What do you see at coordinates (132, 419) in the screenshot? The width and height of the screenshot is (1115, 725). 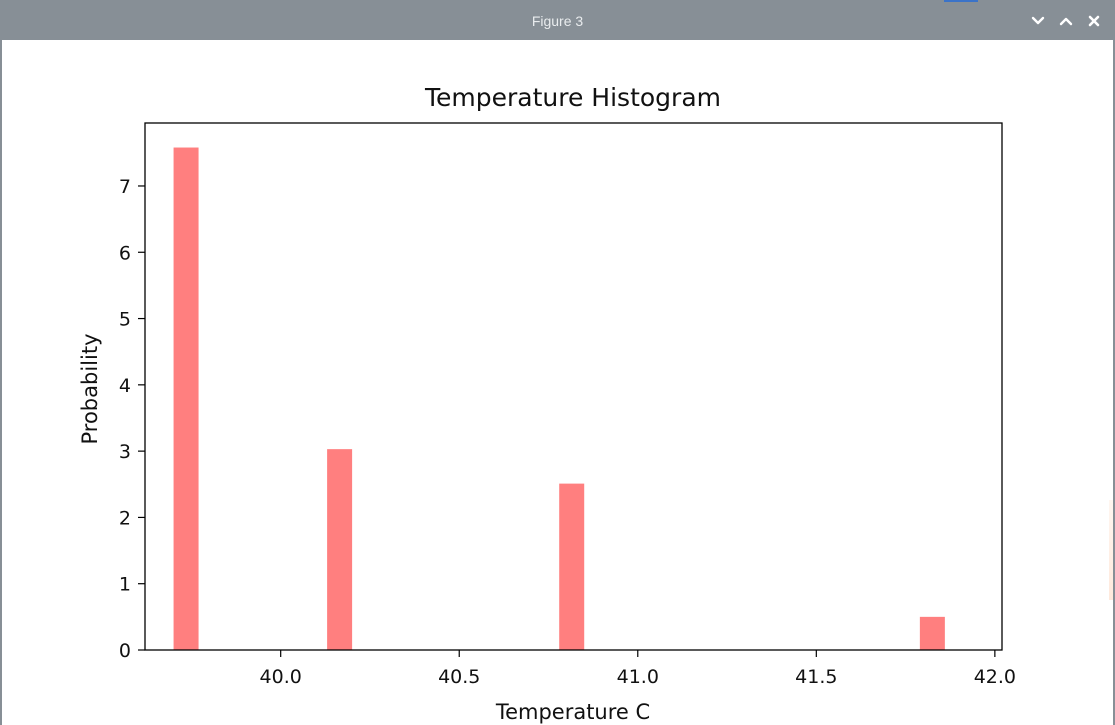 I see `y-ticks-group: 0 1 2 3 4 5 6 7` at bounding box center [132, 419].